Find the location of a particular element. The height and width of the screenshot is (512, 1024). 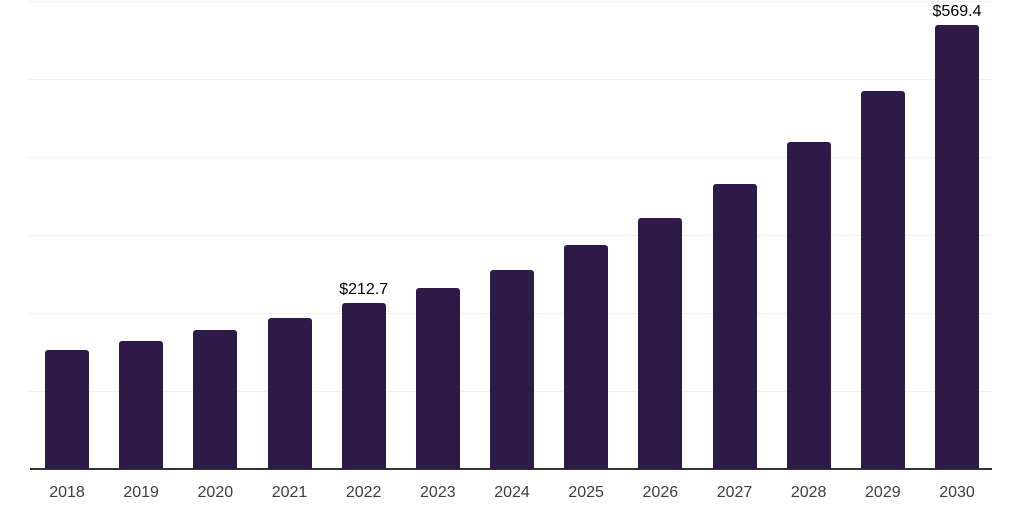

x-axis-label-2025: 2025 is located at coordinates (586, 492).